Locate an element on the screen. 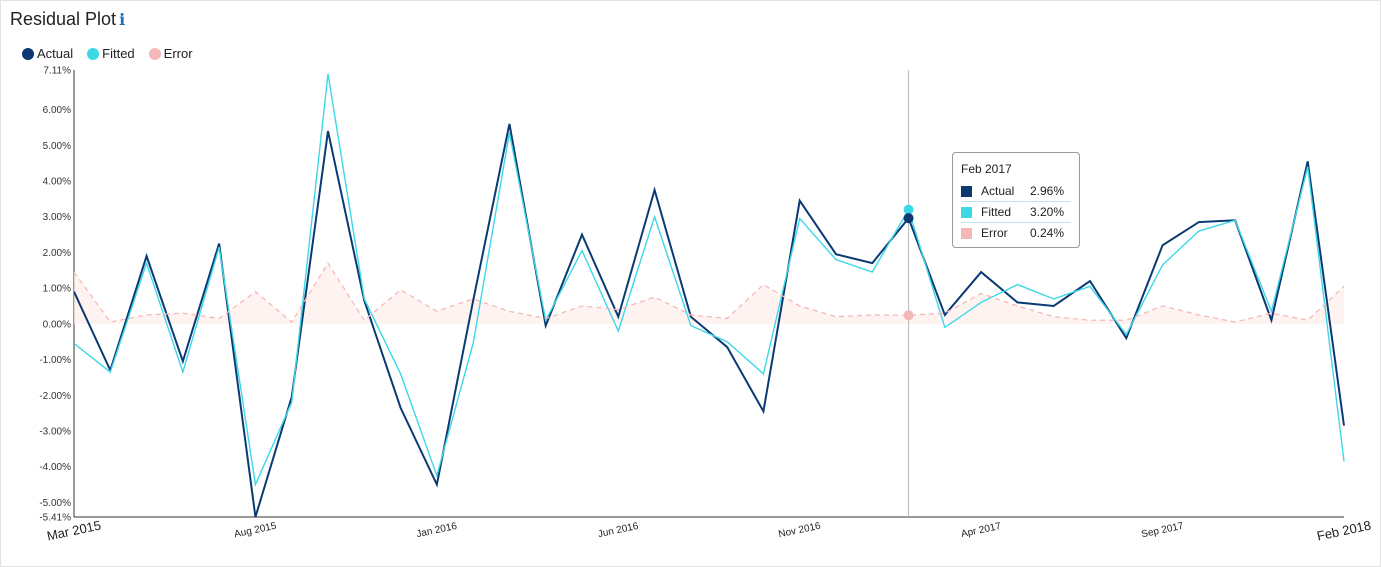  tooltip-value-error: 0.24% is located at coordinates (1047, 233).